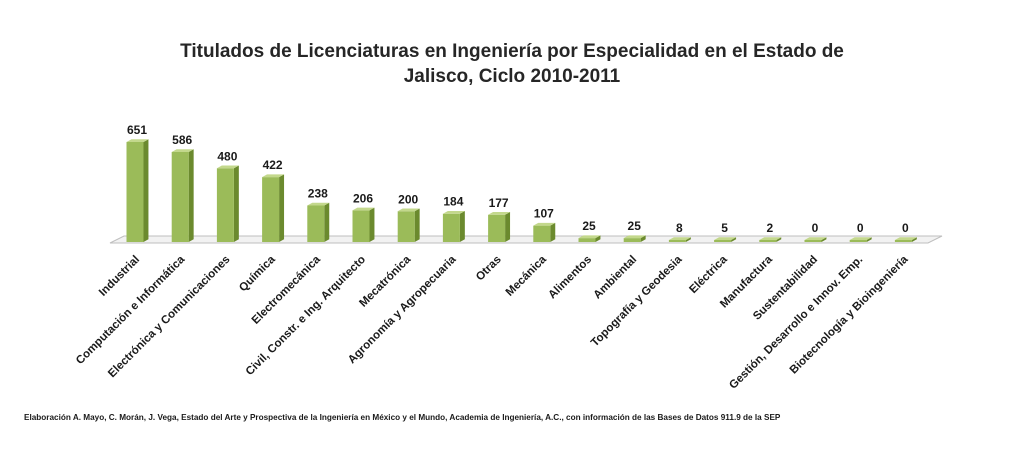 Image resolution: width=1024 pixels, height=453 pixels. I want to click on value-label: 238, so click(318, 193).